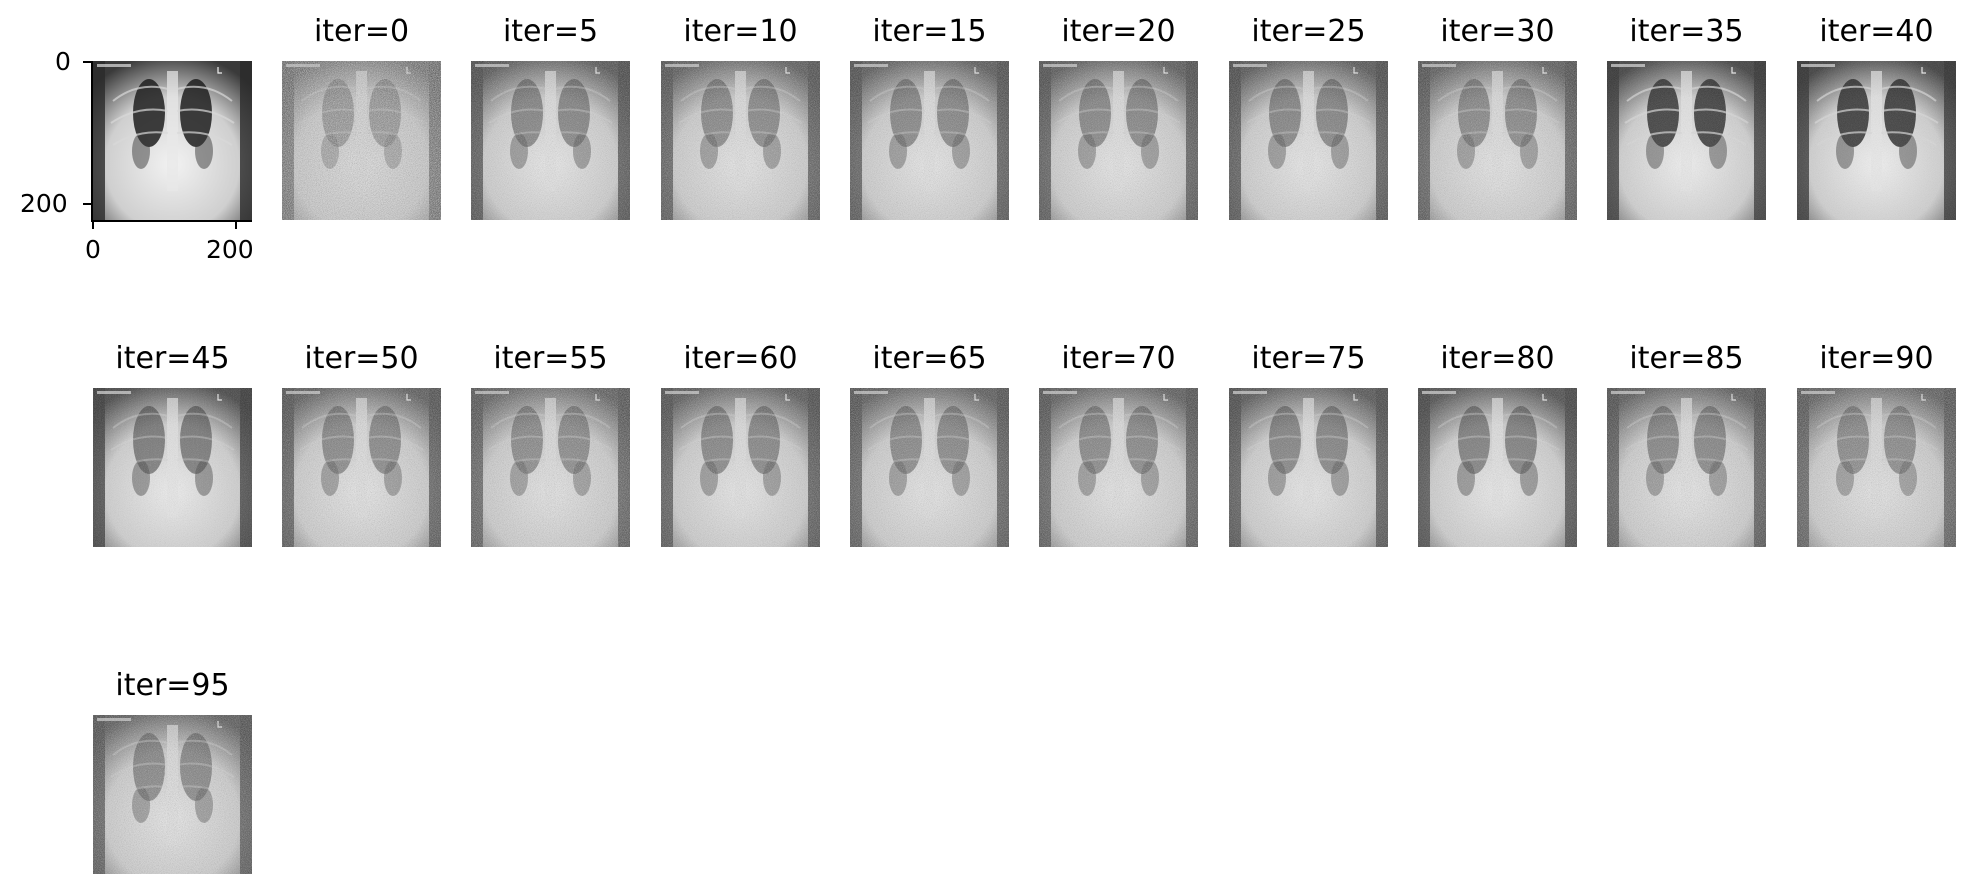  What do you see at coordinates (550, 31) in the screenshot?
I see `panel-title: iter=5` at bounding box center [550, 31].